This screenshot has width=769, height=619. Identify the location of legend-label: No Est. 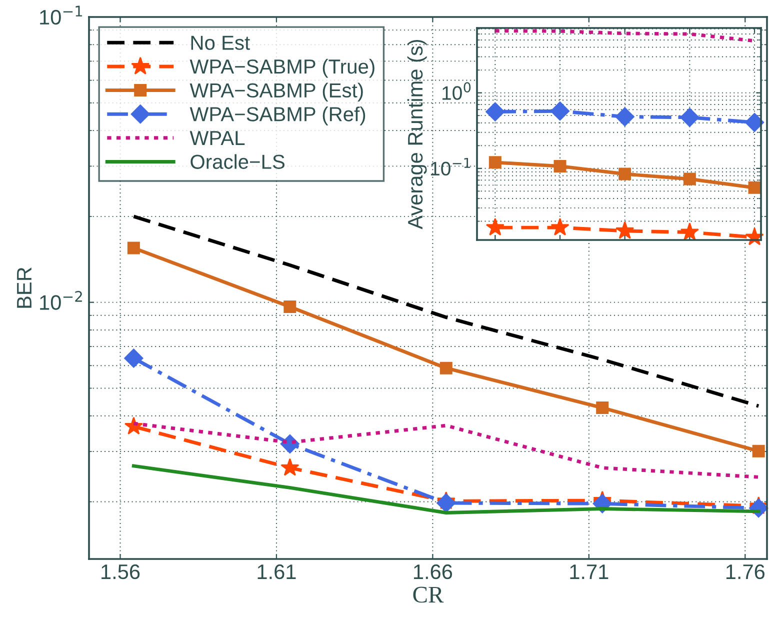
(220, 43).